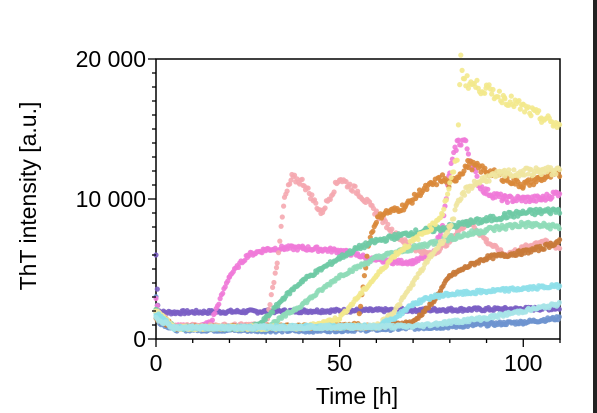  I want to click on x-axis-label: Time [h], so click(357, 396).